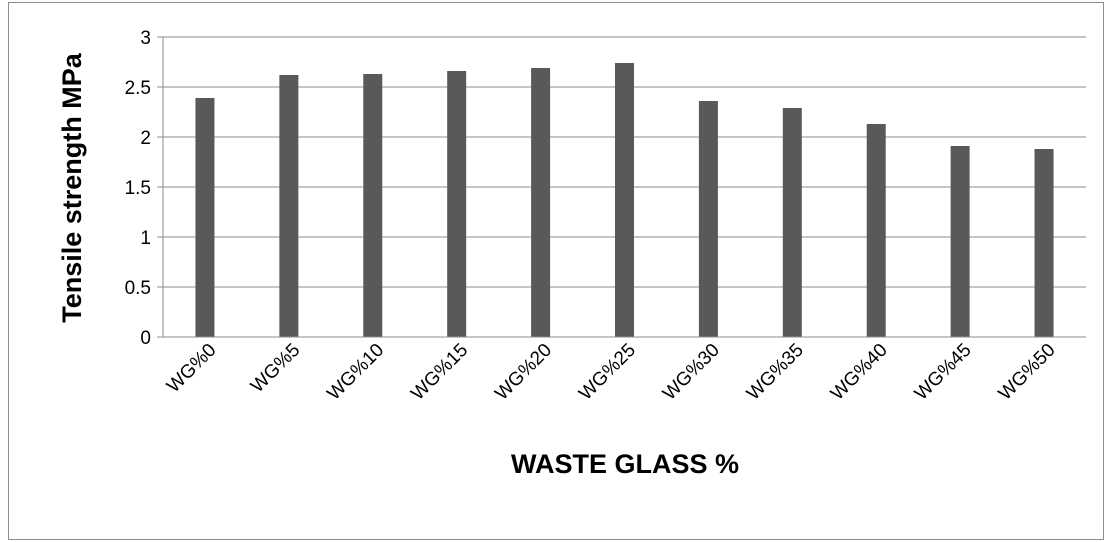 This screenshot has width=1107, height=542. Describe the element at coordinates (191, 368) in the screenshot. I see `x-tick-label: WG%0` at that location.